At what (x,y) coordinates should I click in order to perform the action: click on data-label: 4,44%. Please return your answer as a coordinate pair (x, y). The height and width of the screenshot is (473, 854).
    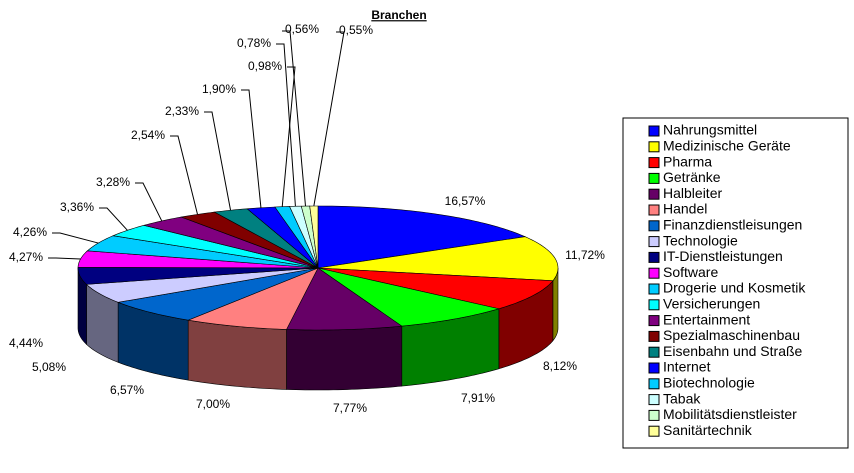
    Looking at the image, I should click on (26, 343).